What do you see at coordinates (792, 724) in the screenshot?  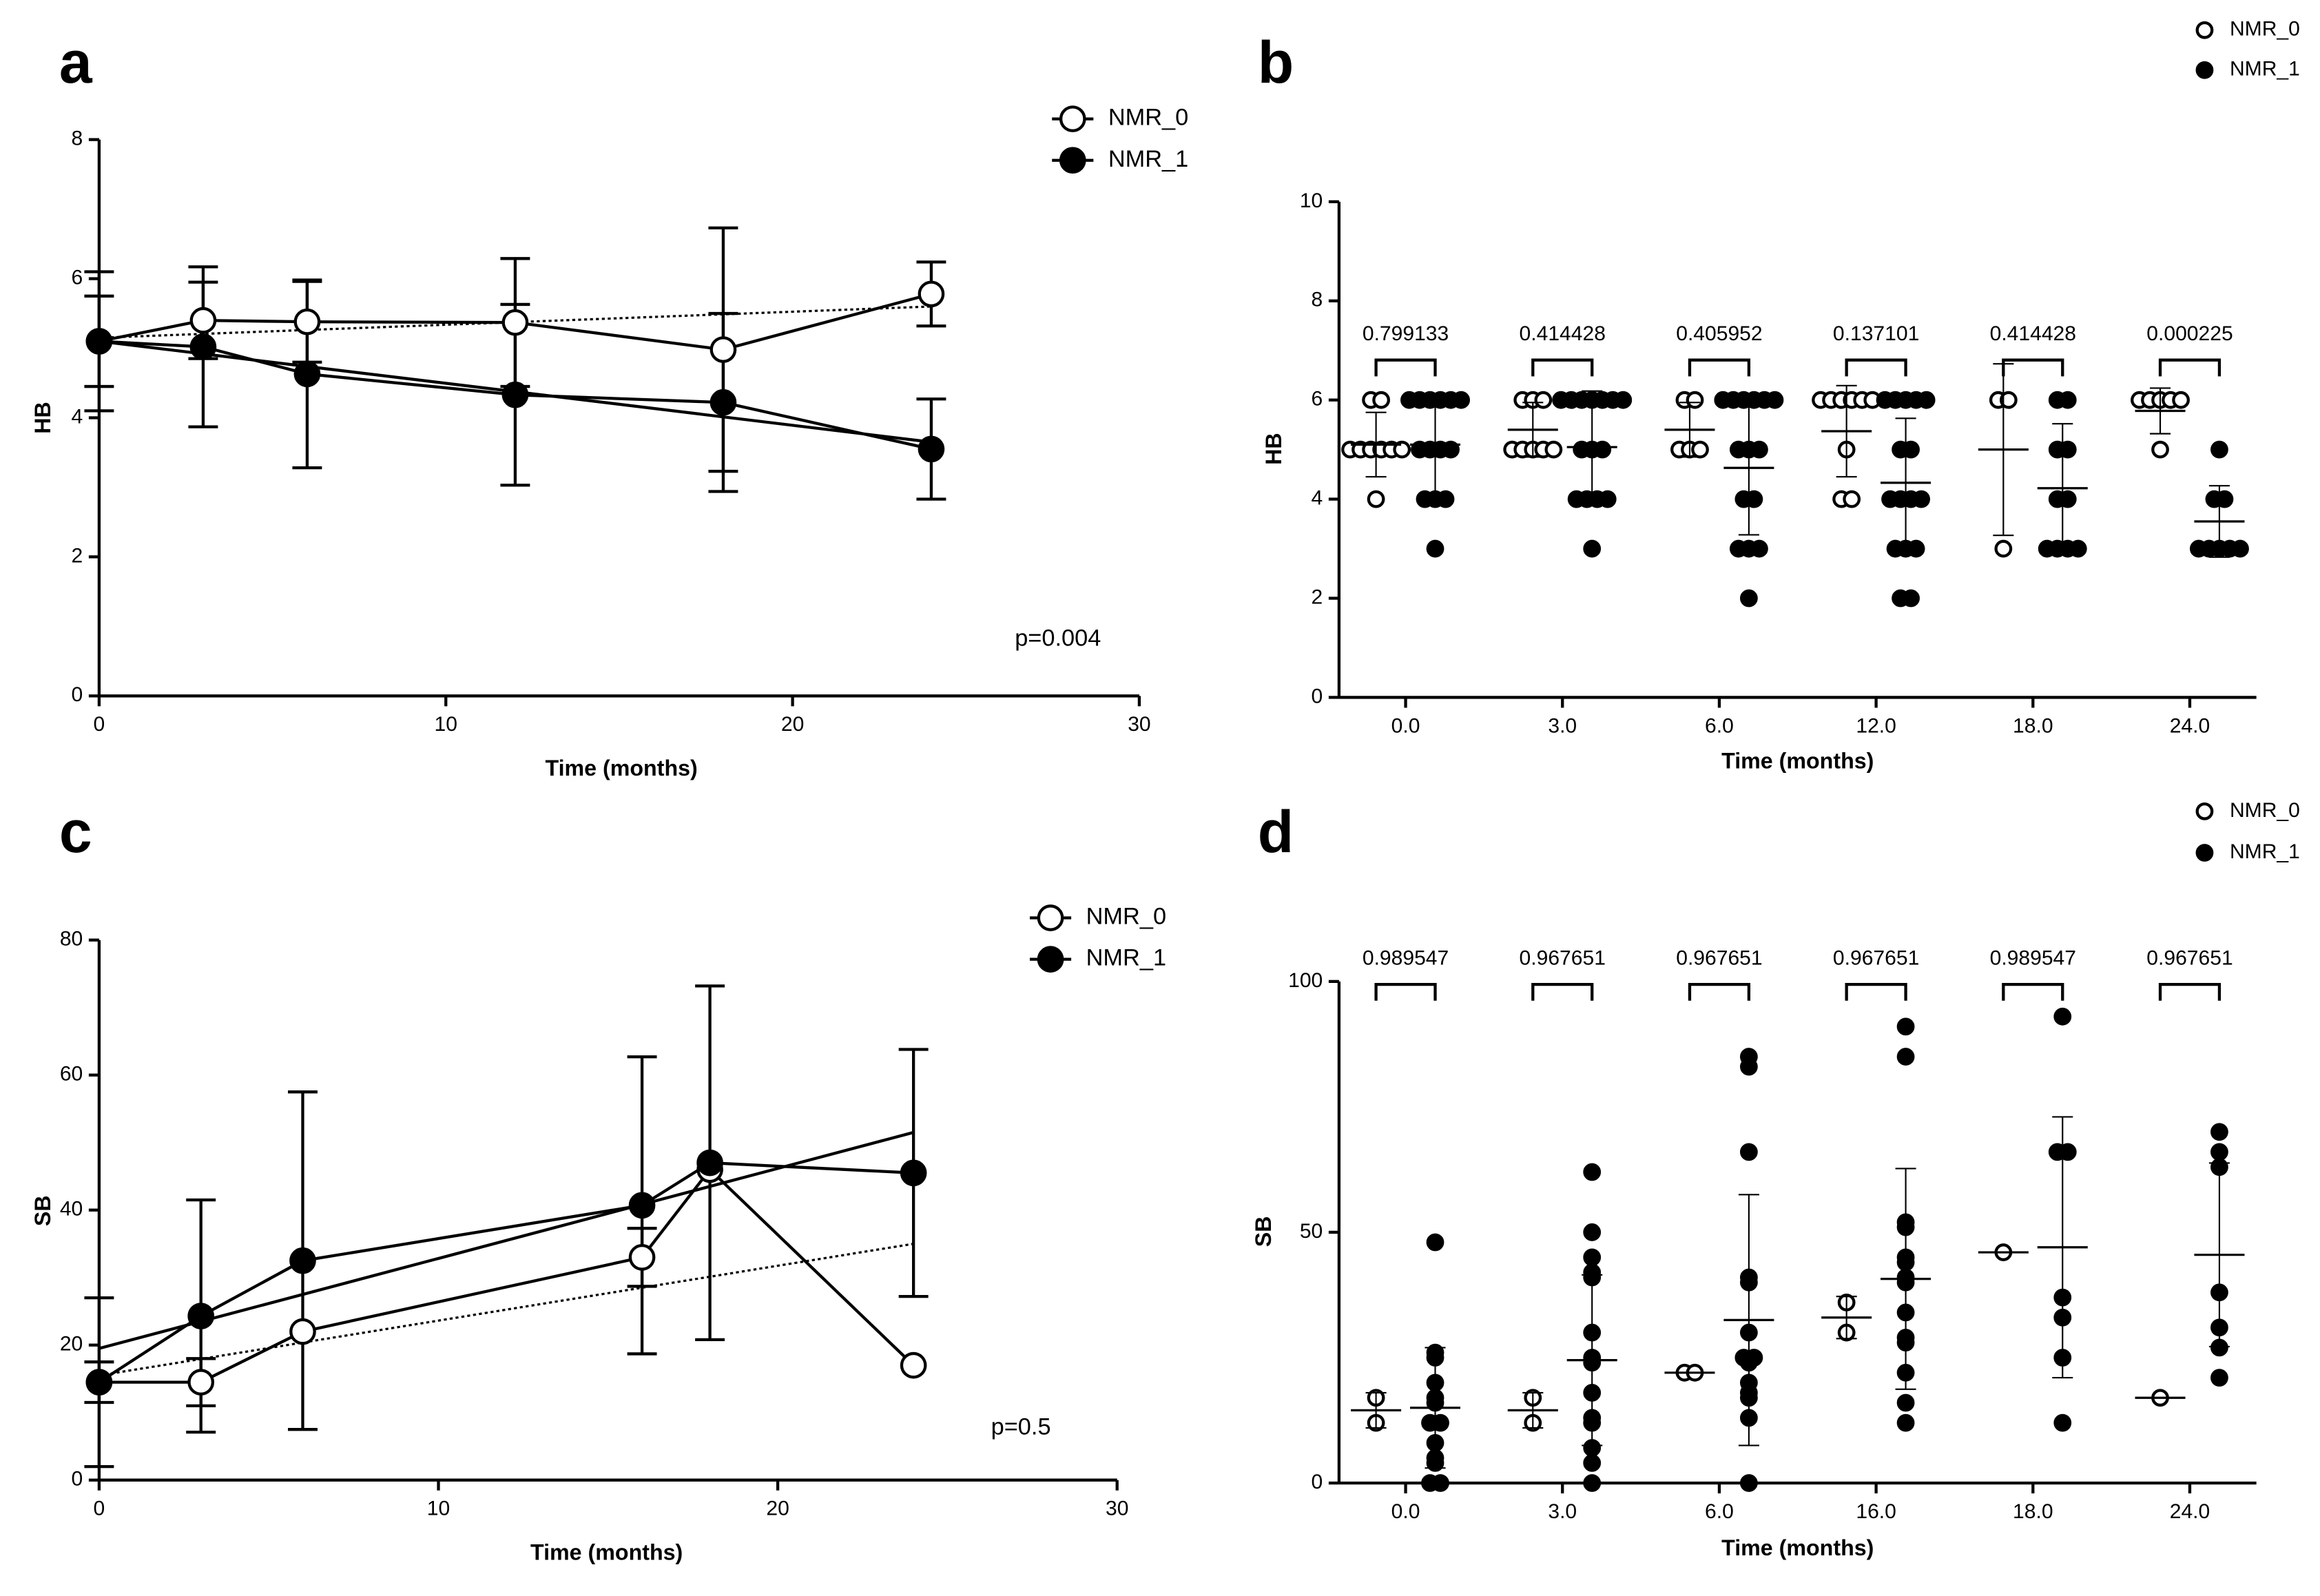 I see `x-tick-label: 20` at bounding box center [792, 724].